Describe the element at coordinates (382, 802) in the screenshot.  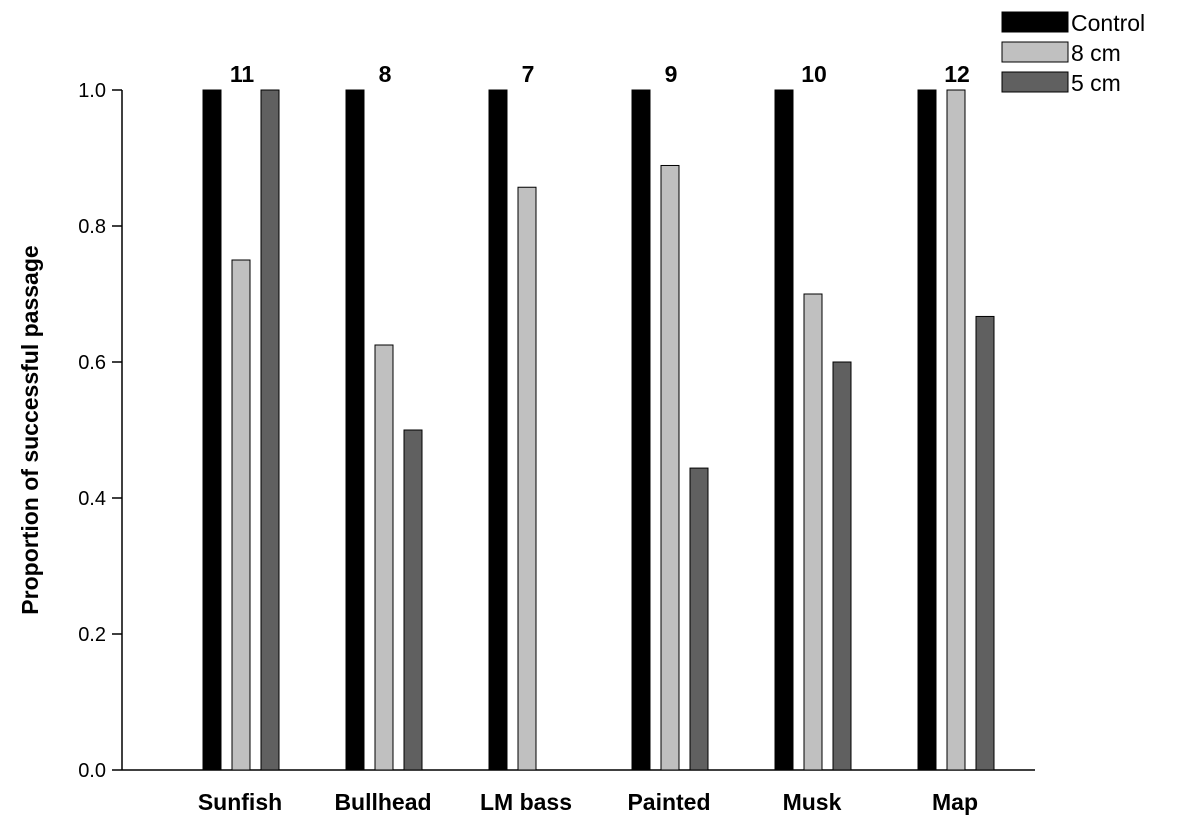
I see `x-tick-label: Bullhead` at that location.